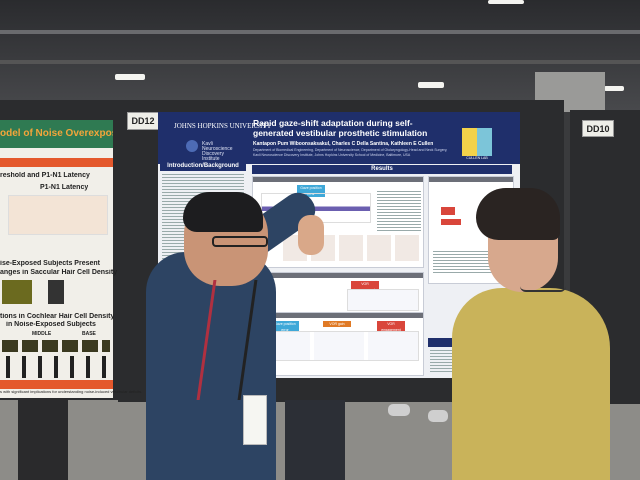 The width and height of the screenshot is (640, 480). I want to click on bar-chart, so click(56, 367).